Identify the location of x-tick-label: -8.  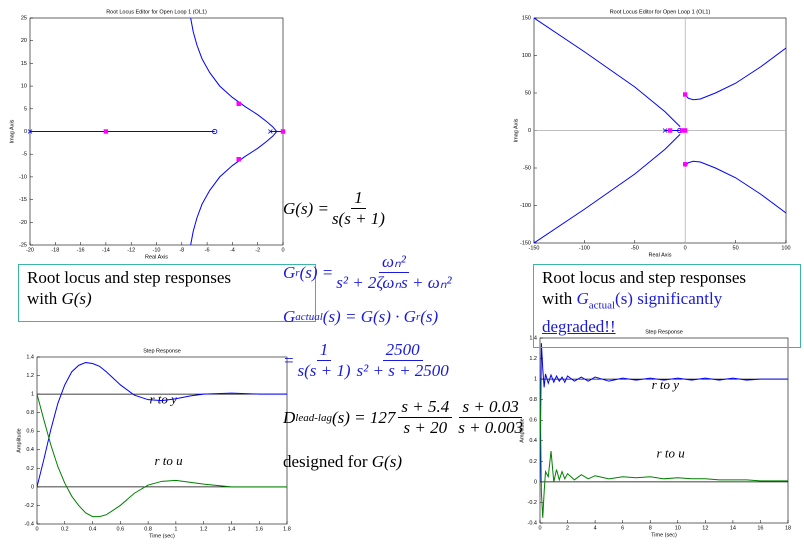
(181, 250).